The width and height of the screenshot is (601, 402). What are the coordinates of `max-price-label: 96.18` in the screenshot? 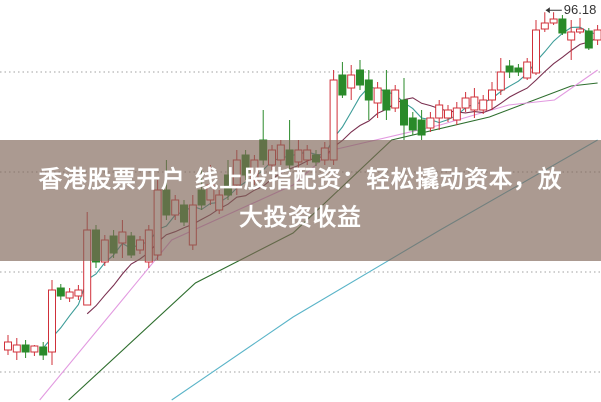 It's located at (580, 9).